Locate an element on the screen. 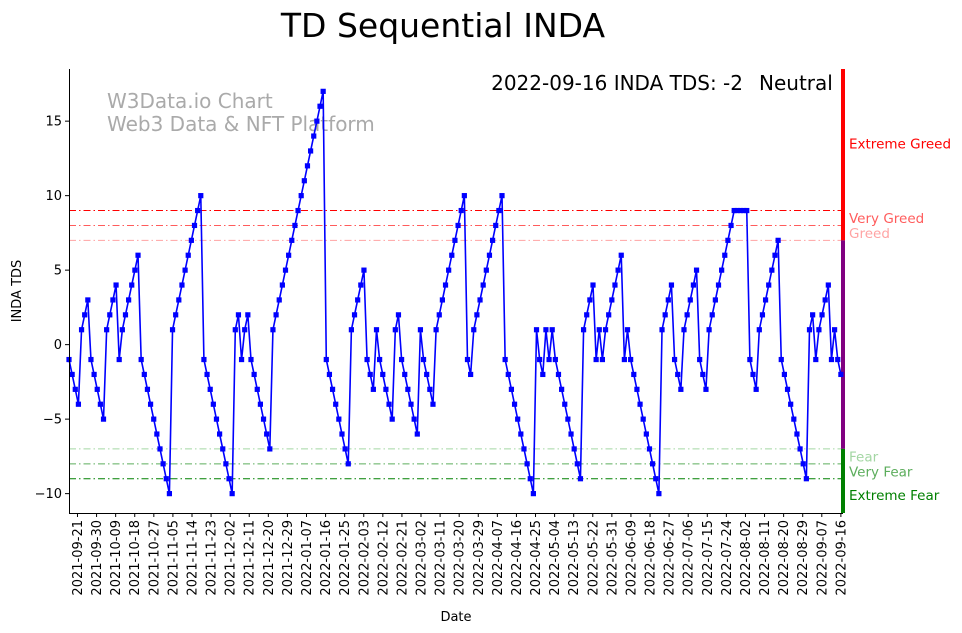 The width and height of the screenshot is (962, 633). x-tick-label: 2022-08-20 is located at coordinates (784, 558).